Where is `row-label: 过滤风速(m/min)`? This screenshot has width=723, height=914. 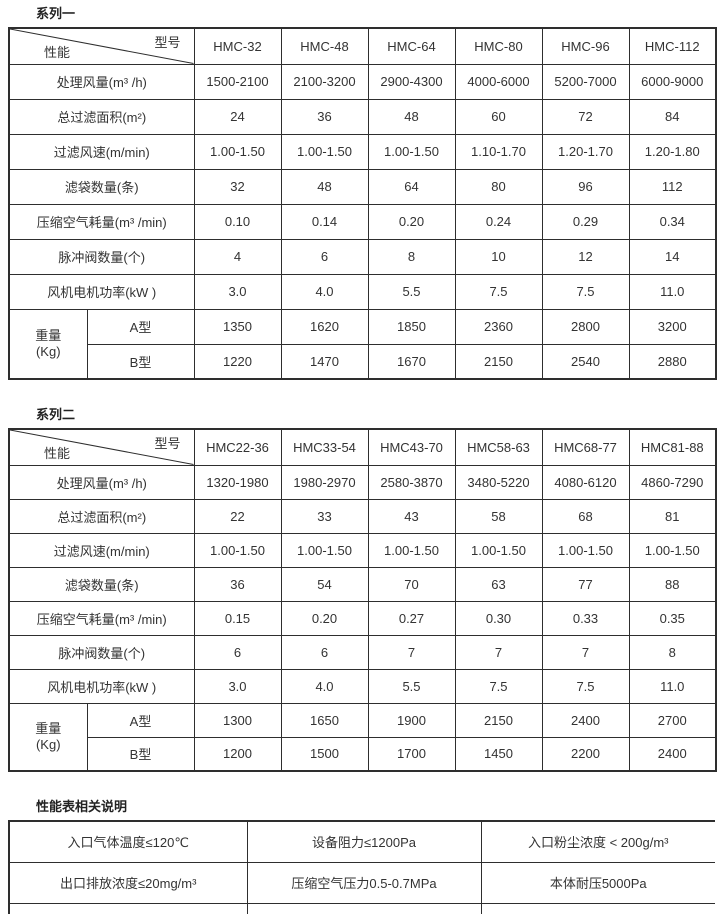 row-label: 过滤风速(m/min) is located at coordinates (101, 151).